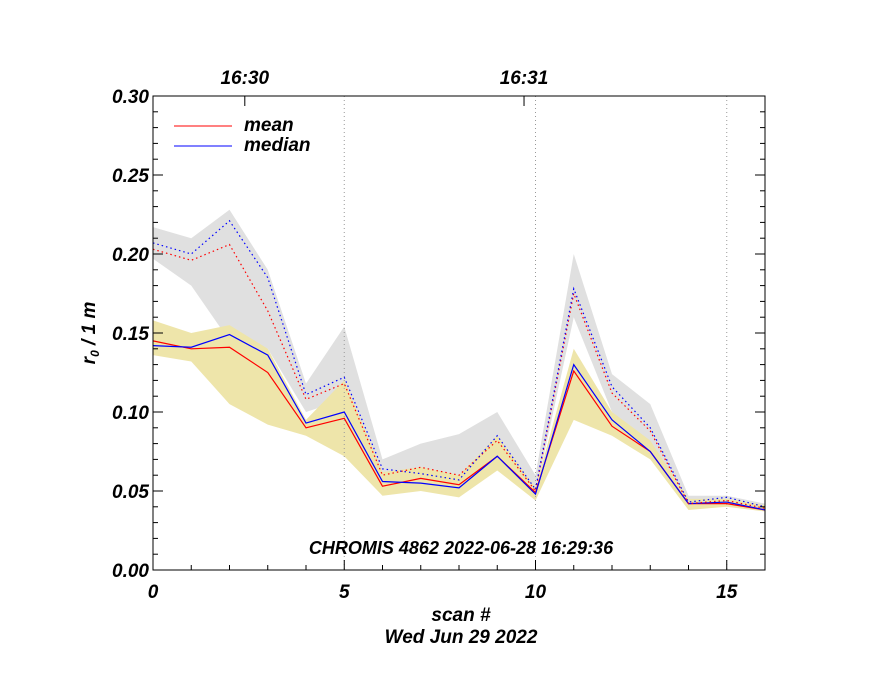 This screenshot has width=880, height=680. I want to click on y-axis-label-subscript: 0, so click(95, 353).